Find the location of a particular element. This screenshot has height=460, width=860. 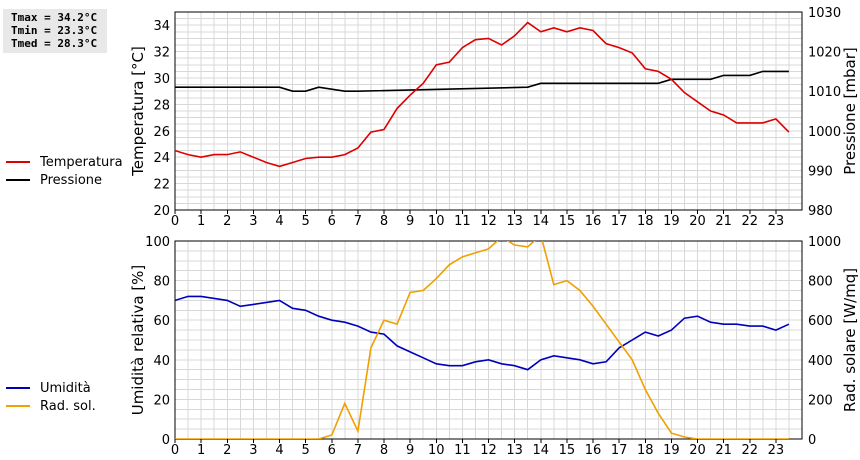

x-tick-label-top: 11 is located at coordinates (462, 221).